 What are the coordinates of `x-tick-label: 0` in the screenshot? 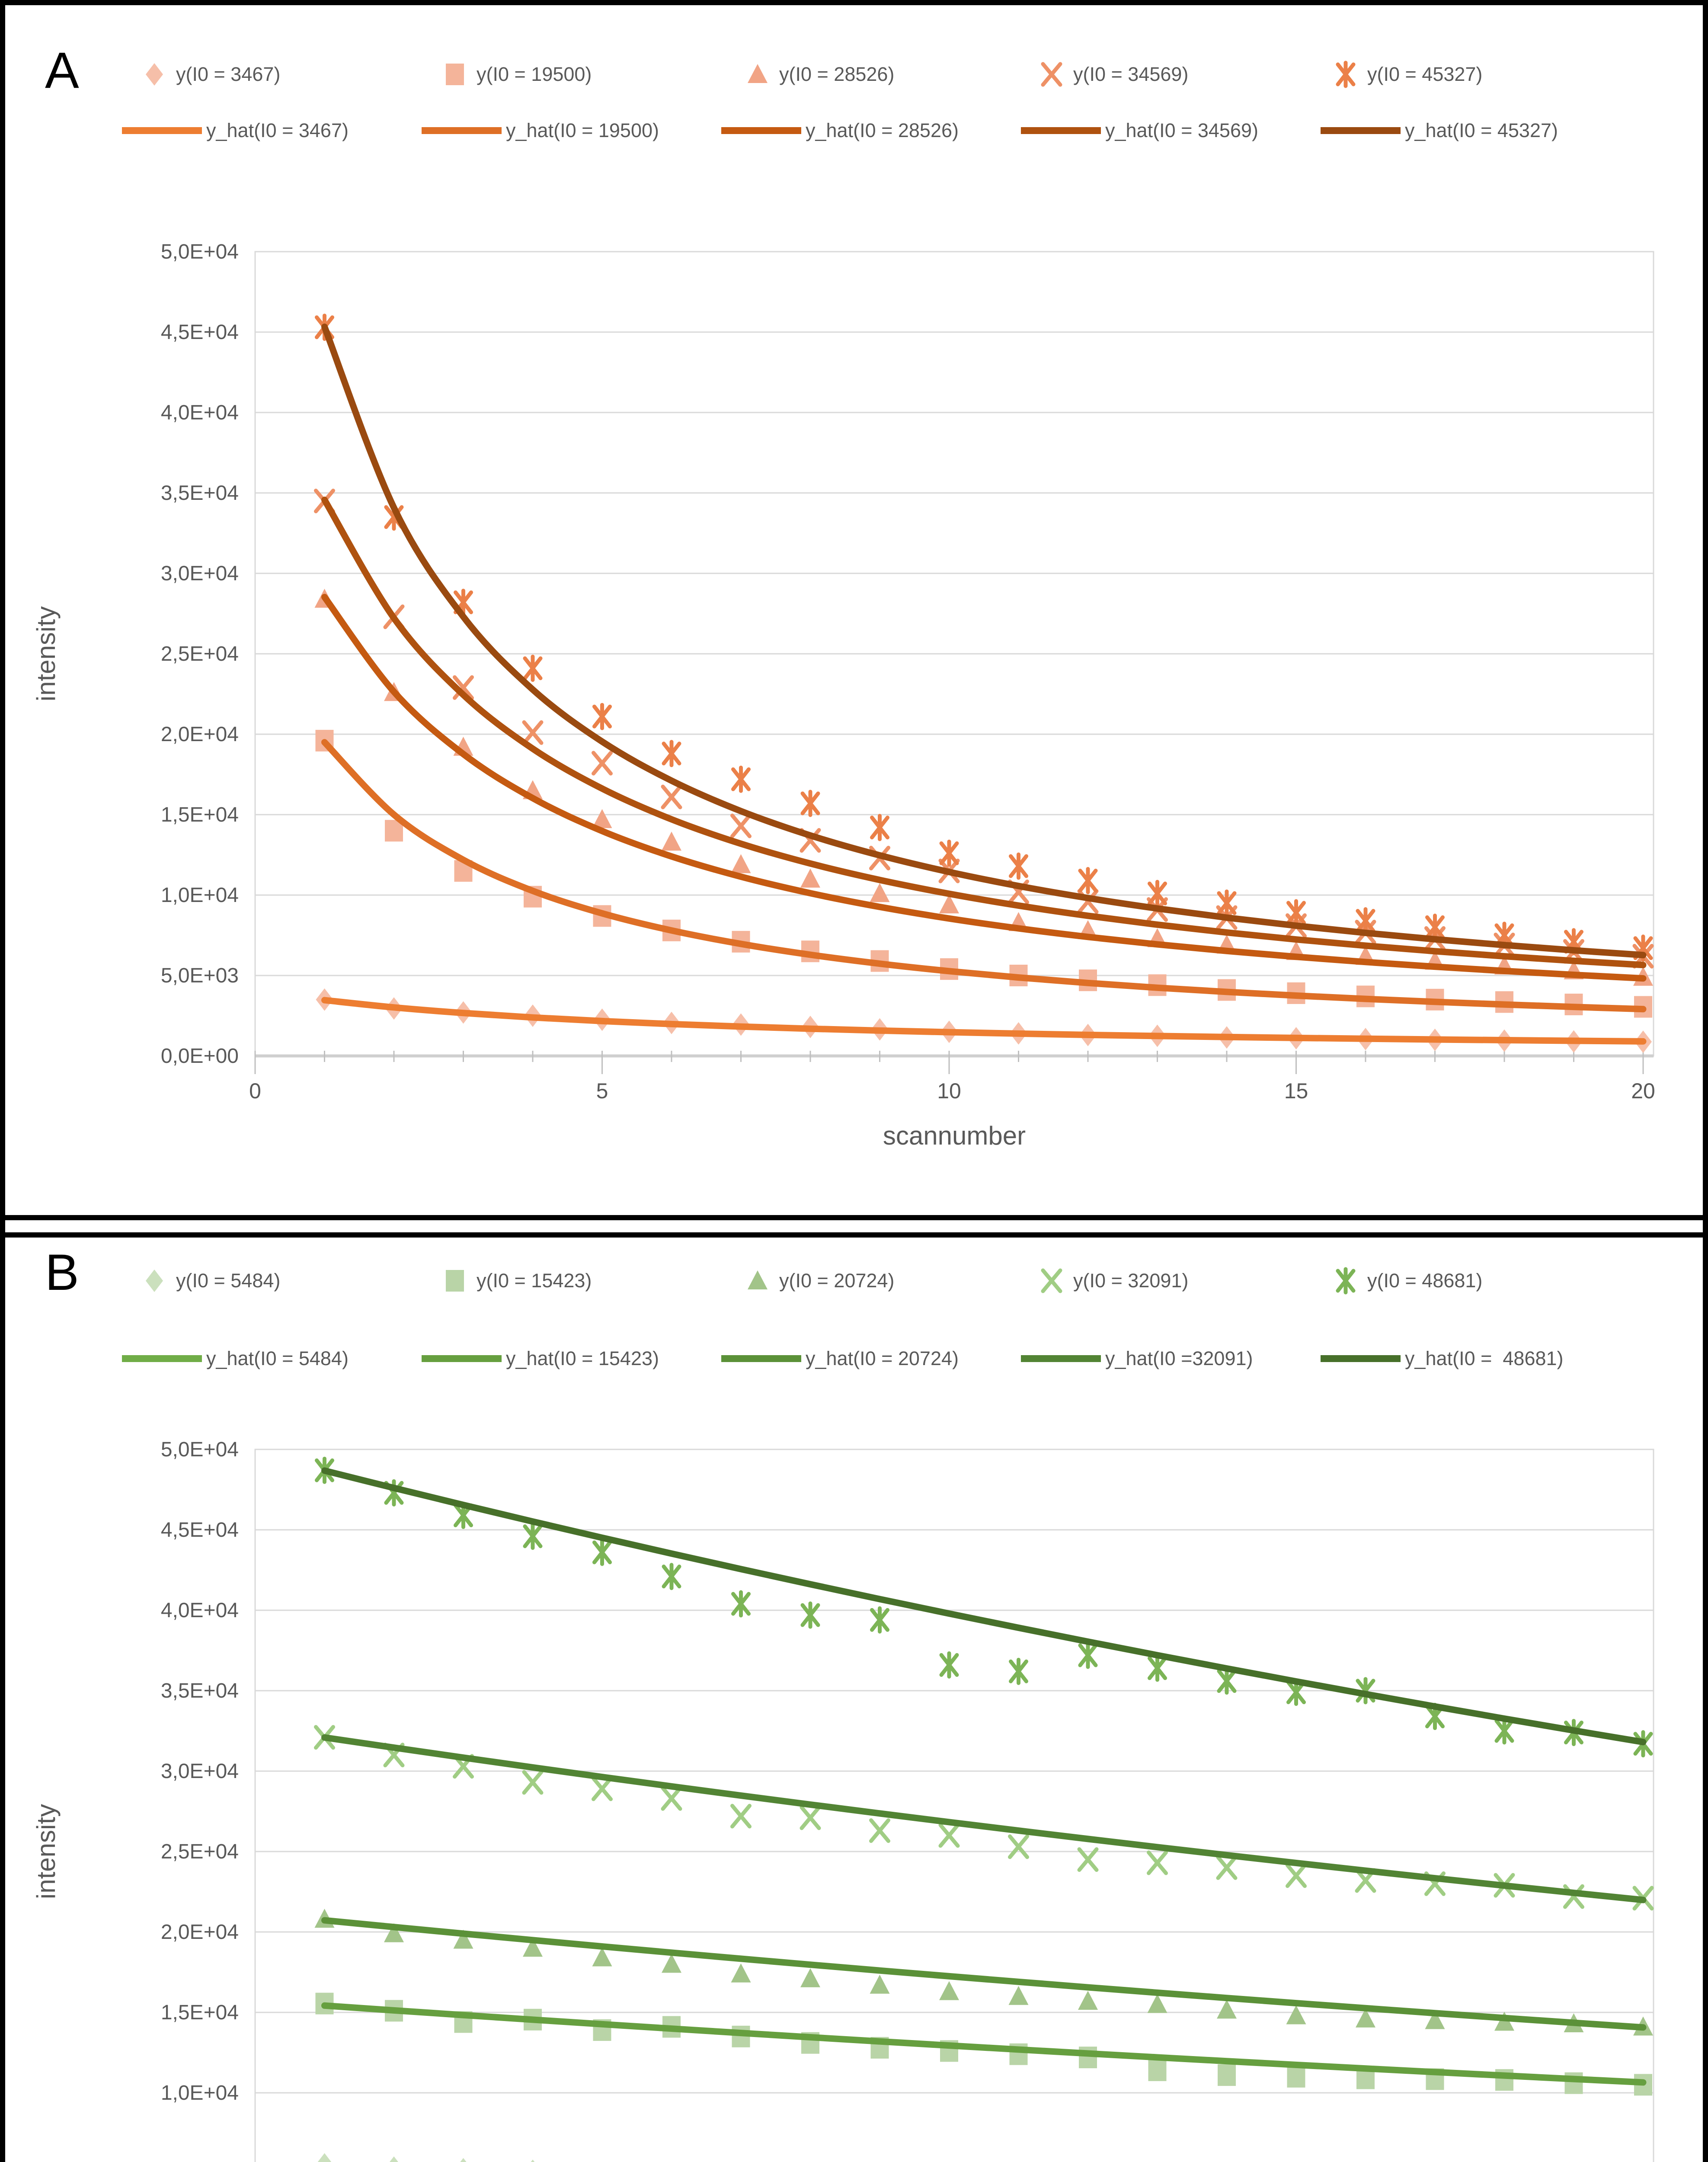 It's located at (255, 1091).